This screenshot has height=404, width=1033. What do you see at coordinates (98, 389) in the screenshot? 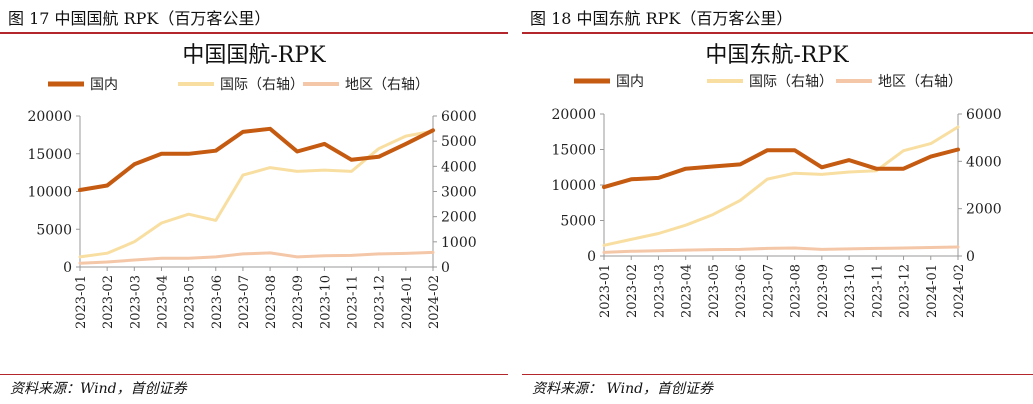
I see `source-note: 资料来源：Wind，首创证券` at bounding box center [98, 389].